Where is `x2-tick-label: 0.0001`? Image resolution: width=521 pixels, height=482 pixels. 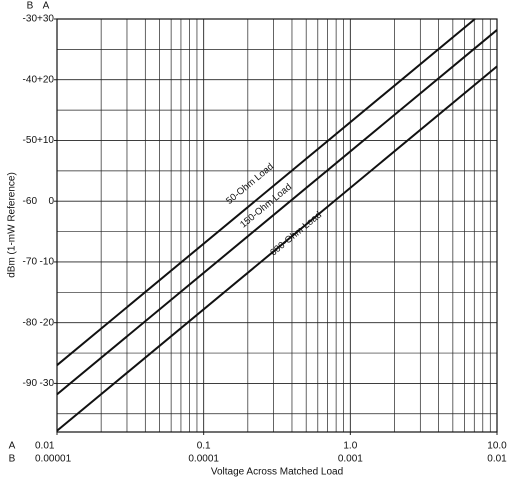 x2-tick-label: 0.0001 is located at coordinates (203, 459).